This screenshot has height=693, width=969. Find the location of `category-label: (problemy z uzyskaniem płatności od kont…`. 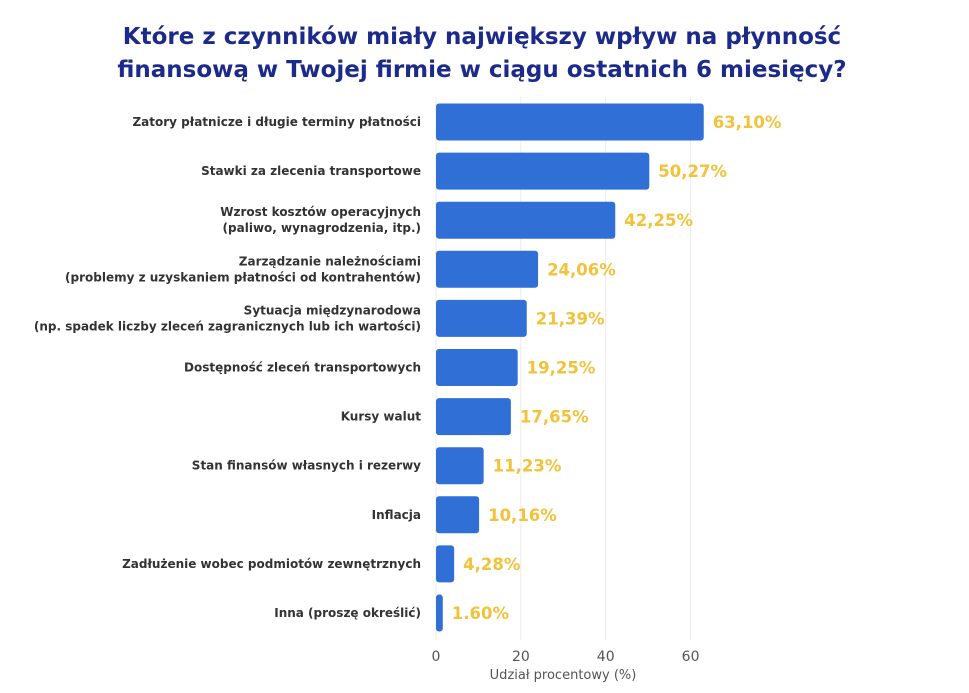

category-label: (problemy z uzyskaniem płatności od kont… is located at coordinates (243, 277).